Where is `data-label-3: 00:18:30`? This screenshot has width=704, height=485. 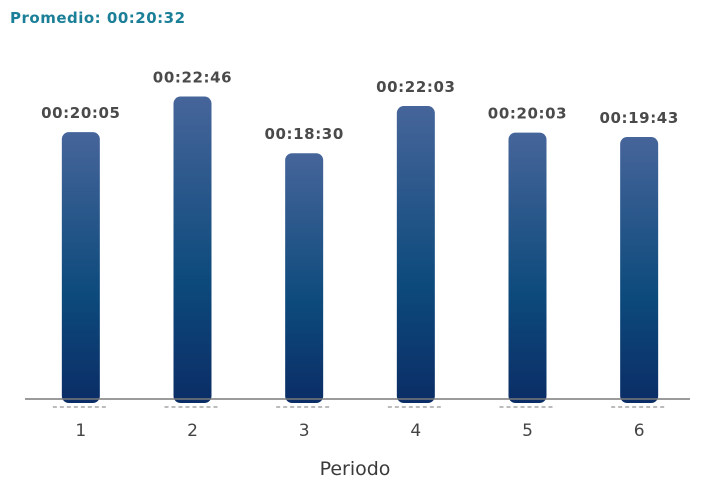 data-label-3: 00:18:30 is located at coordinates (303, 134).